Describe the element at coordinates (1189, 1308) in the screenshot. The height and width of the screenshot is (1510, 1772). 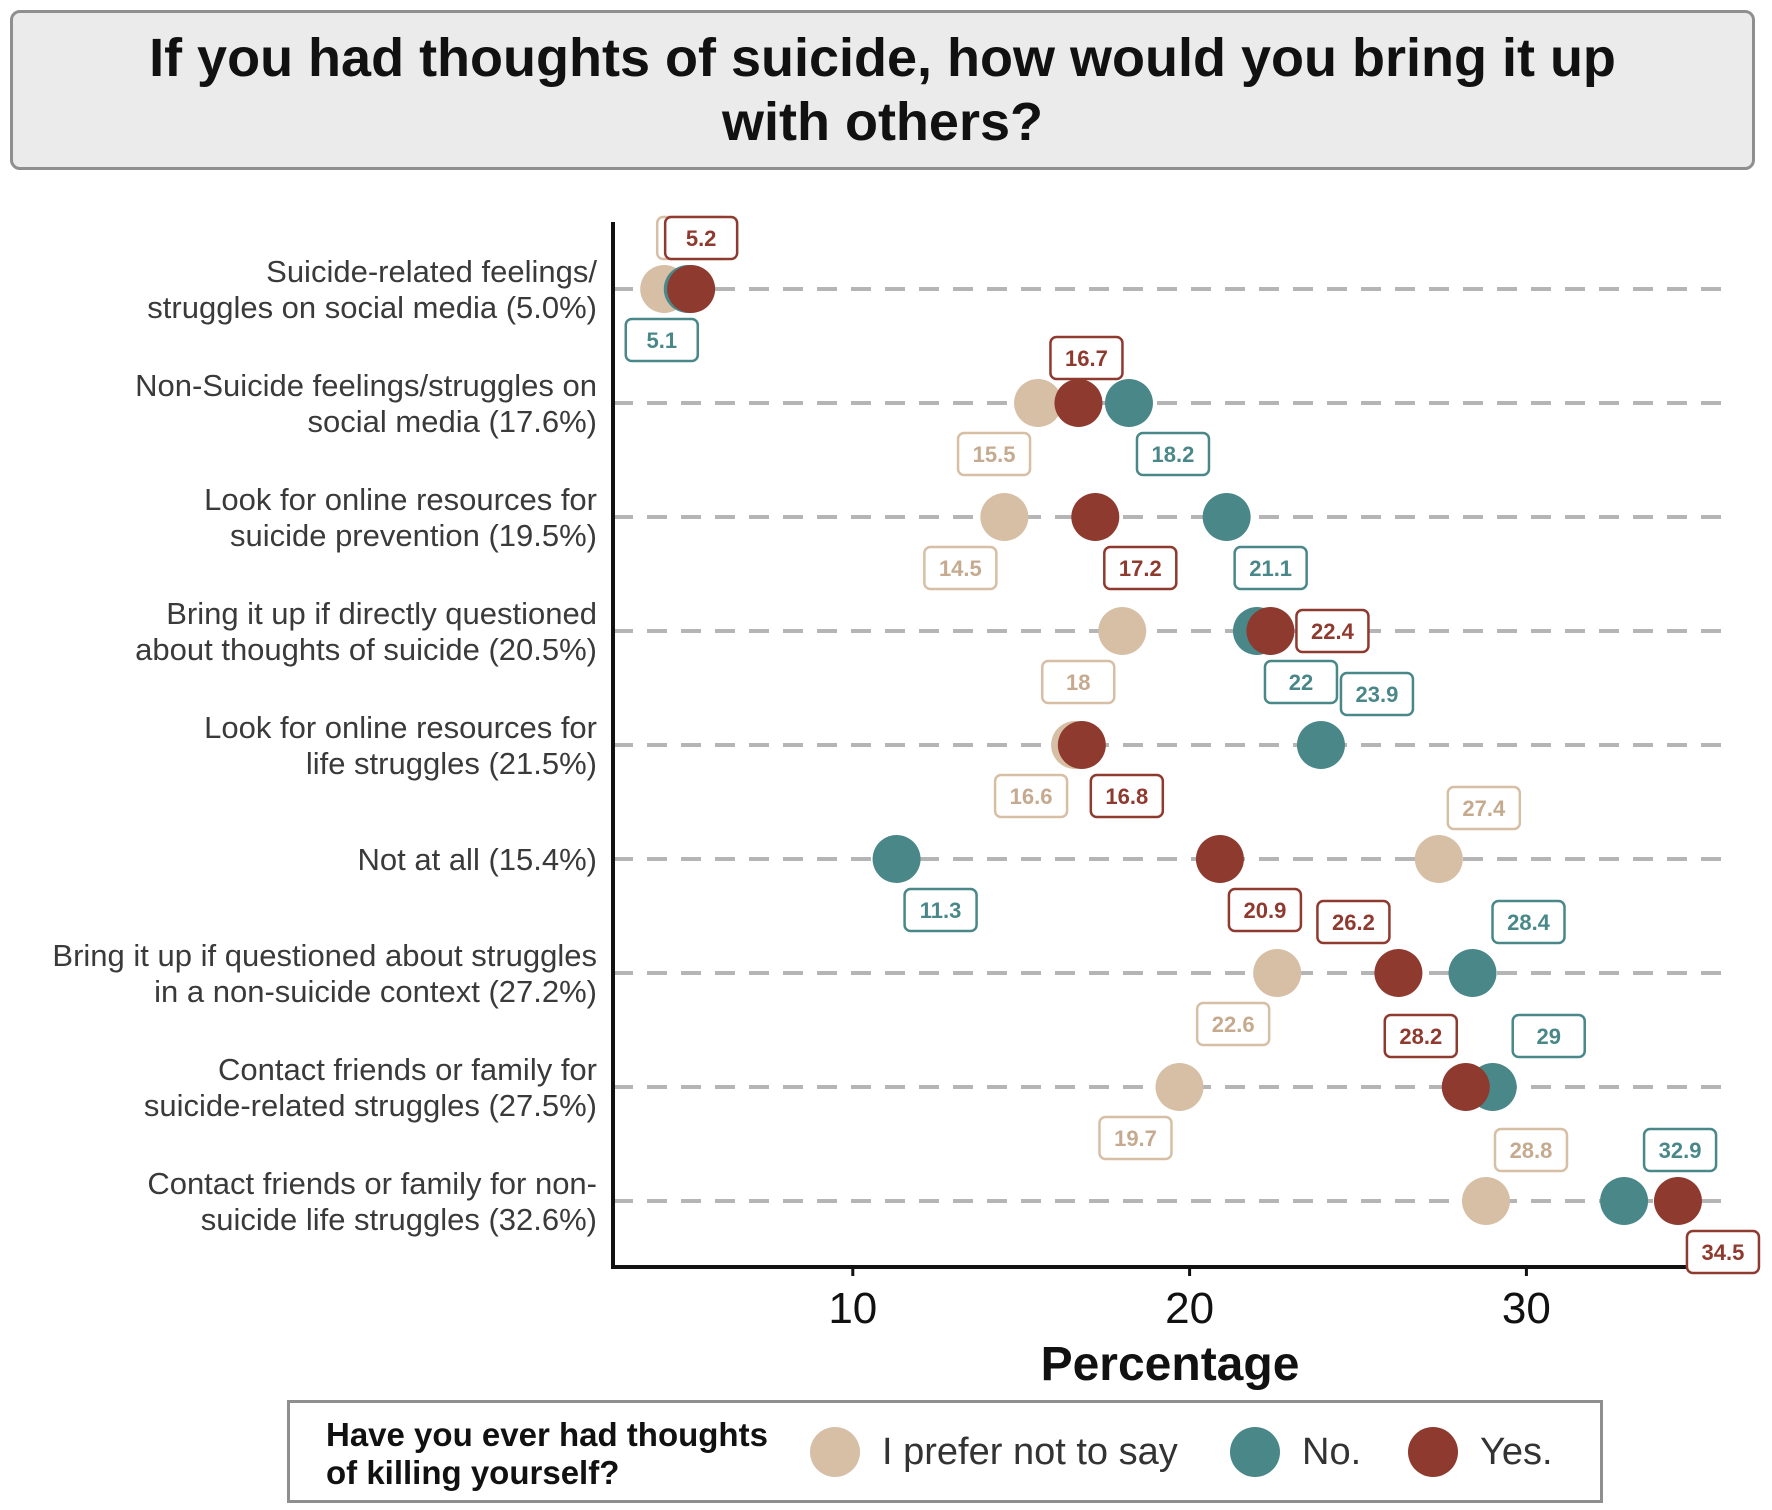
I see `x-tick-label: 20` at that location.